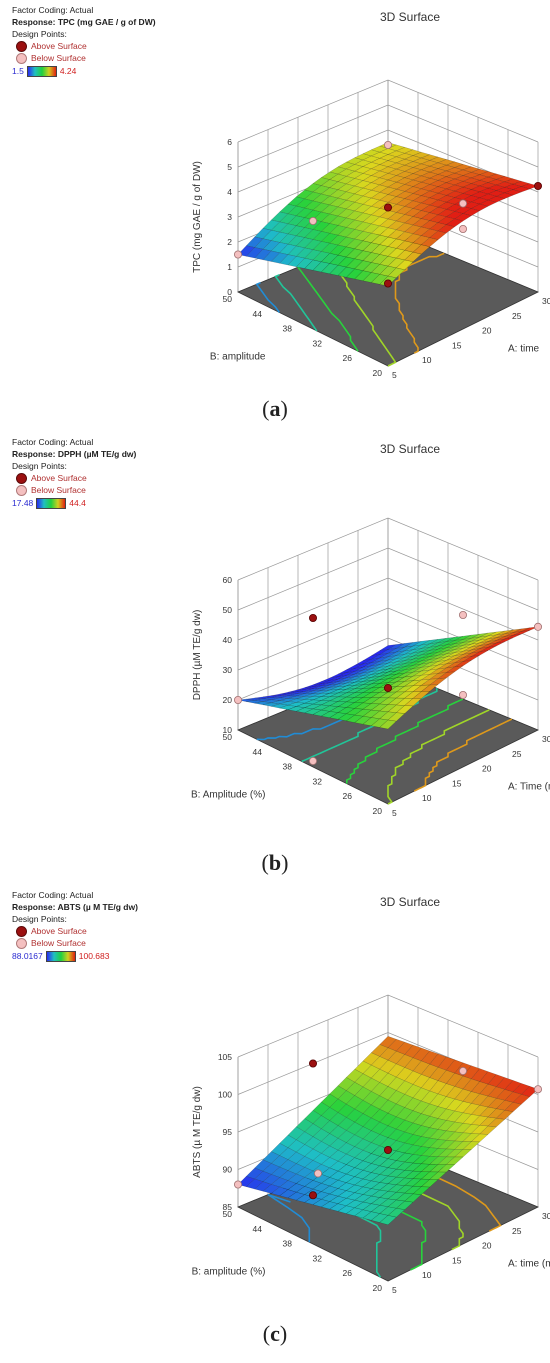 The image size is (550, 1363). I want to click on y-tick-label: 20, so click(378, 373).